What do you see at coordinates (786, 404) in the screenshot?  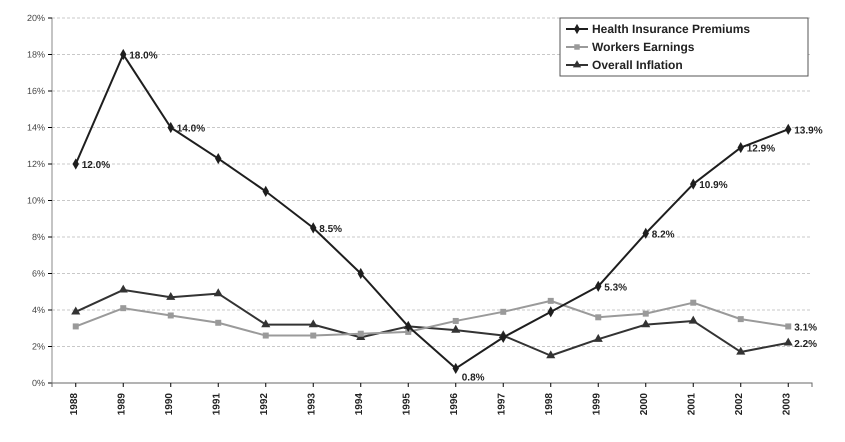 I see `x-tick-label: 2003` at bounding box center [786, 404].